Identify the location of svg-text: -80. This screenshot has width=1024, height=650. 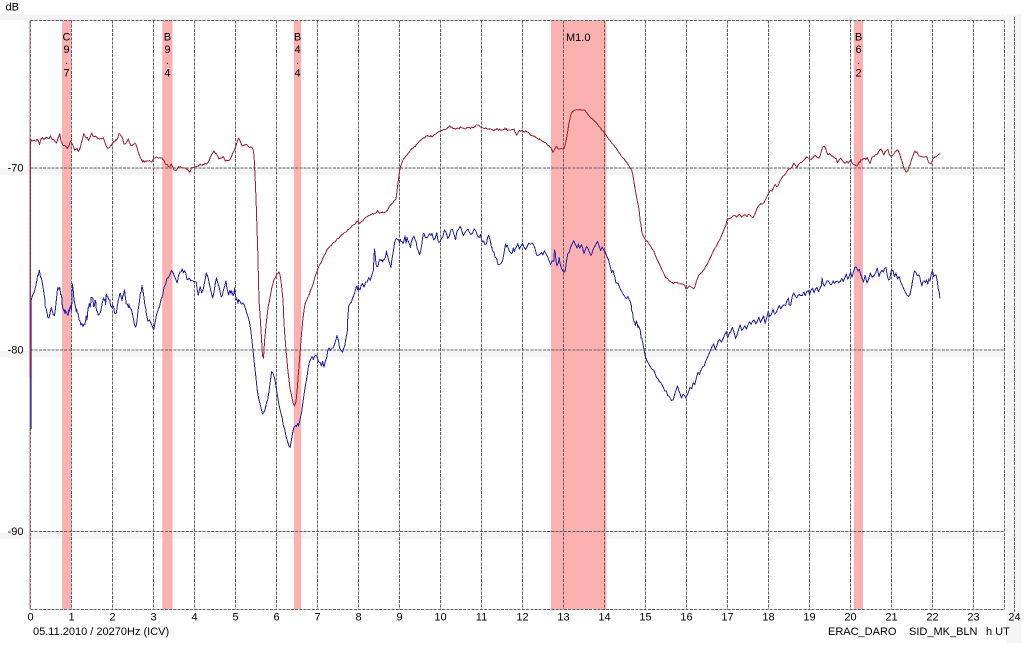
(16, 351).